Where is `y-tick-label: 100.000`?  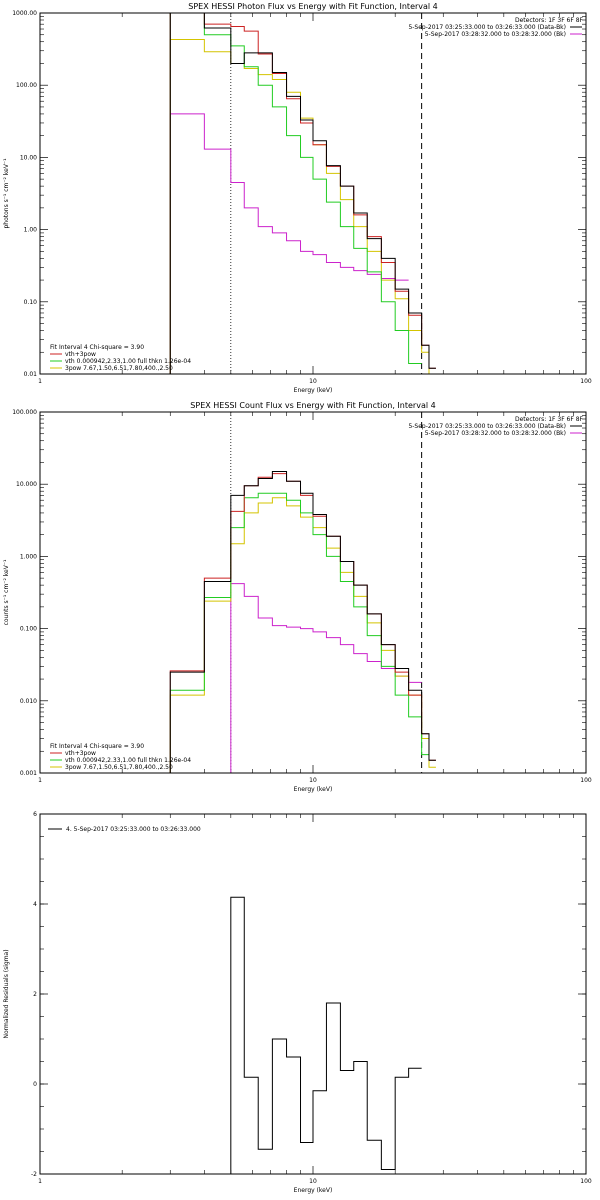
y-tick-label: 100.000 is located at coordinates (24, 412).